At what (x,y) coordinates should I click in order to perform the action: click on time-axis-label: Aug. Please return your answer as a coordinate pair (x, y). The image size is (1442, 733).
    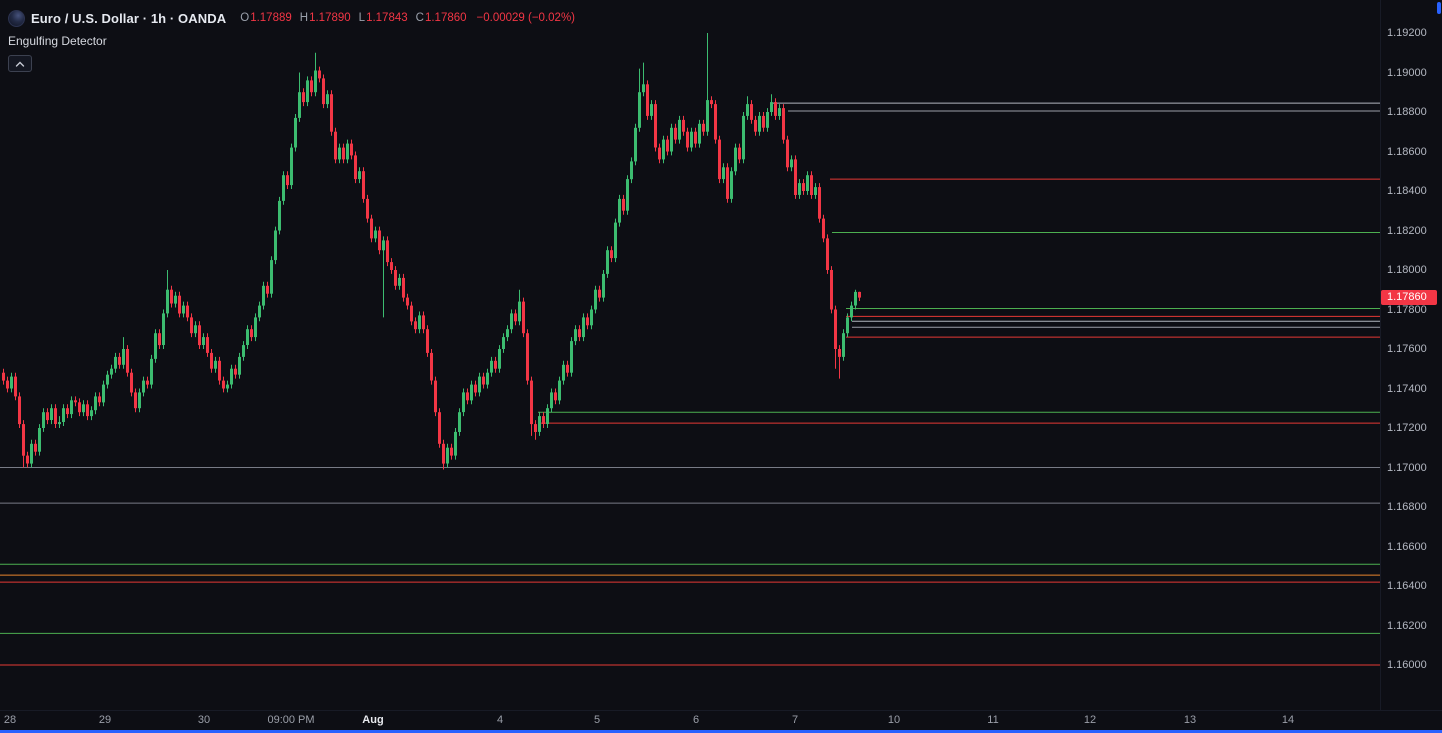
    Looking at the image, I should click on (373, 720).